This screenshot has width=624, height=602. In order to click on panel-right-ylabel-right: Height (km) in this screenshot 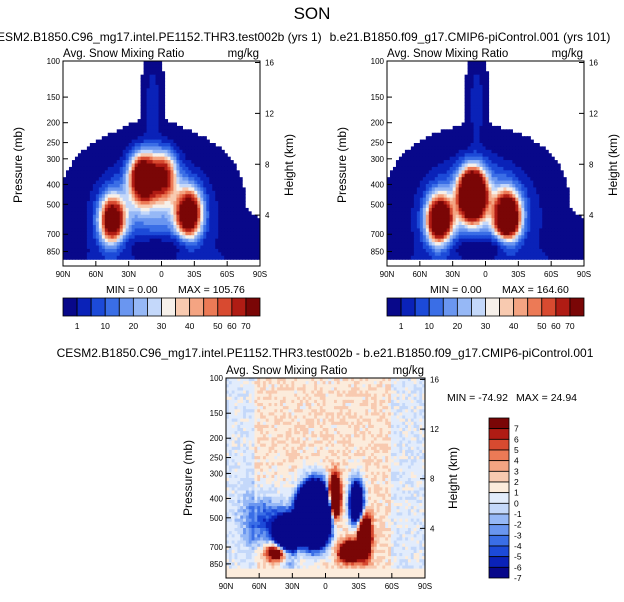, I will do `click(613, 165)`.